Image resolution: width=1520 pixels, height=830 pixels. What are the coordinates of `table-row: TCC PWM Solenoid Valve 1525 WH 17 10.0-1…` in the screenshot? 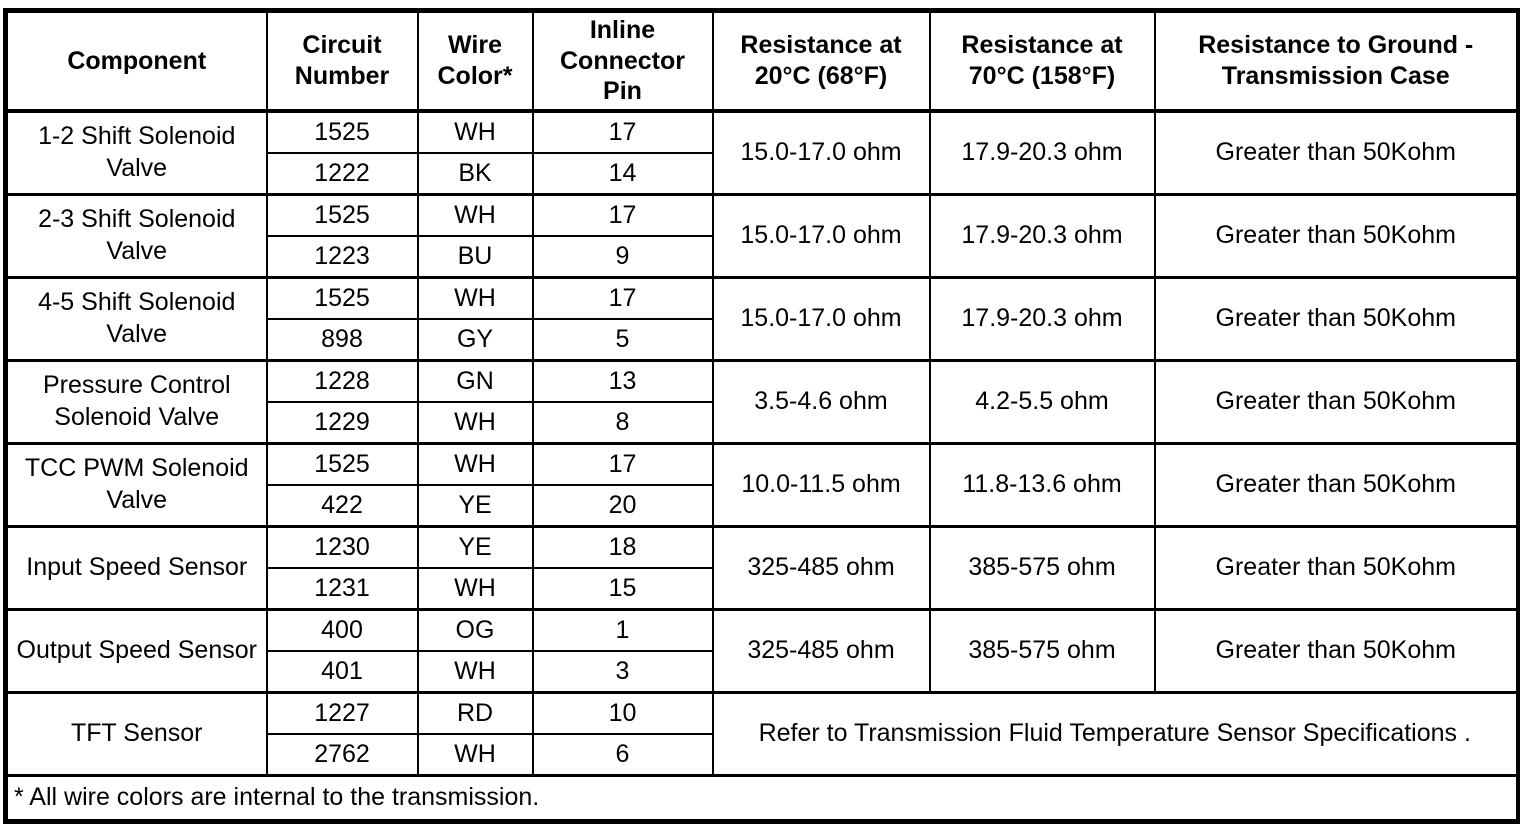 It's located at (762, 484).